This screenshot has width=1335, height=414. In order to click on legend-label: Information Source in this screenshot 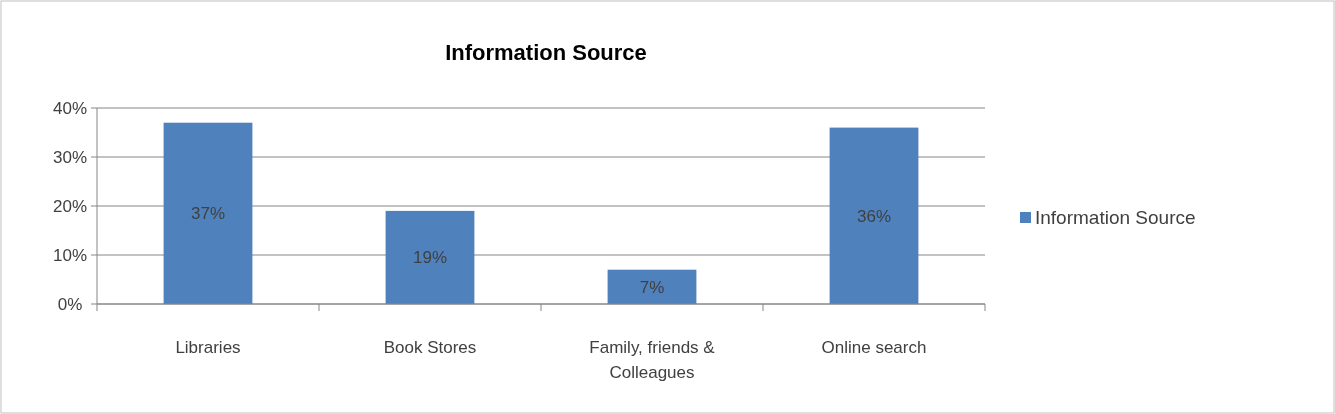, I will do `click(1115, 217)`.